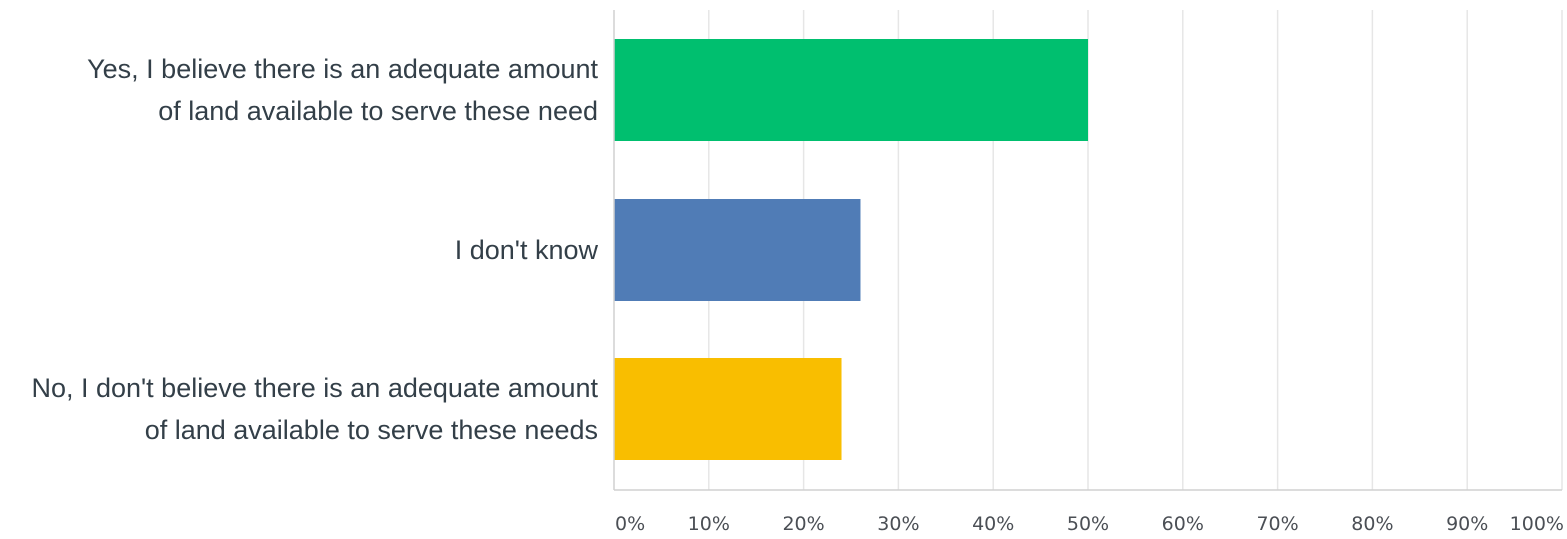 Image resolution: width=1567 pixels, height=539 pixels. Describe the element at coordinates (630, 524) in the screenshot. I see `tick-label-0: 0%` at that location.